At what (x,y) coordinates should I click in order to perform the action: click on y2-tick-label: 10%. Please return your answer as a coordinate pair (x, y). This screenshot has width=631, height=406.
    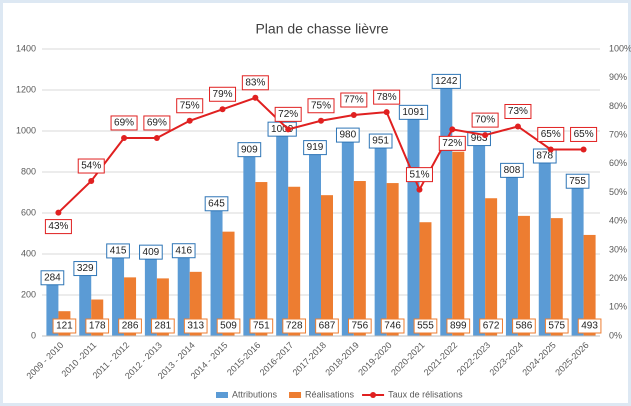
    Looking at the image, I should click on (618, 307).